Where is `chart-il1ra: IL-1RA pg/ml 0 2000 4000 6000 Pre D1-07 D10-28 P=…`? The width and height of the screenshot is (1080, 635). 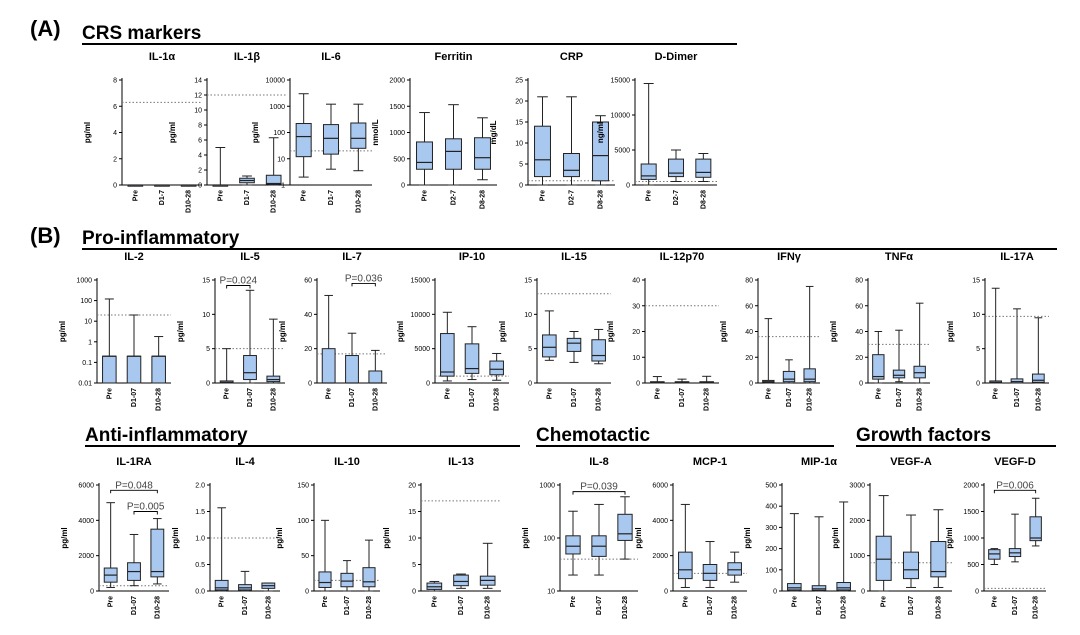 chart-il1ra: IL-1RA pg/ml 0 2000 4000 6000 Pre D1-07 D10-28 P=… is located at coordinates (113, 542).